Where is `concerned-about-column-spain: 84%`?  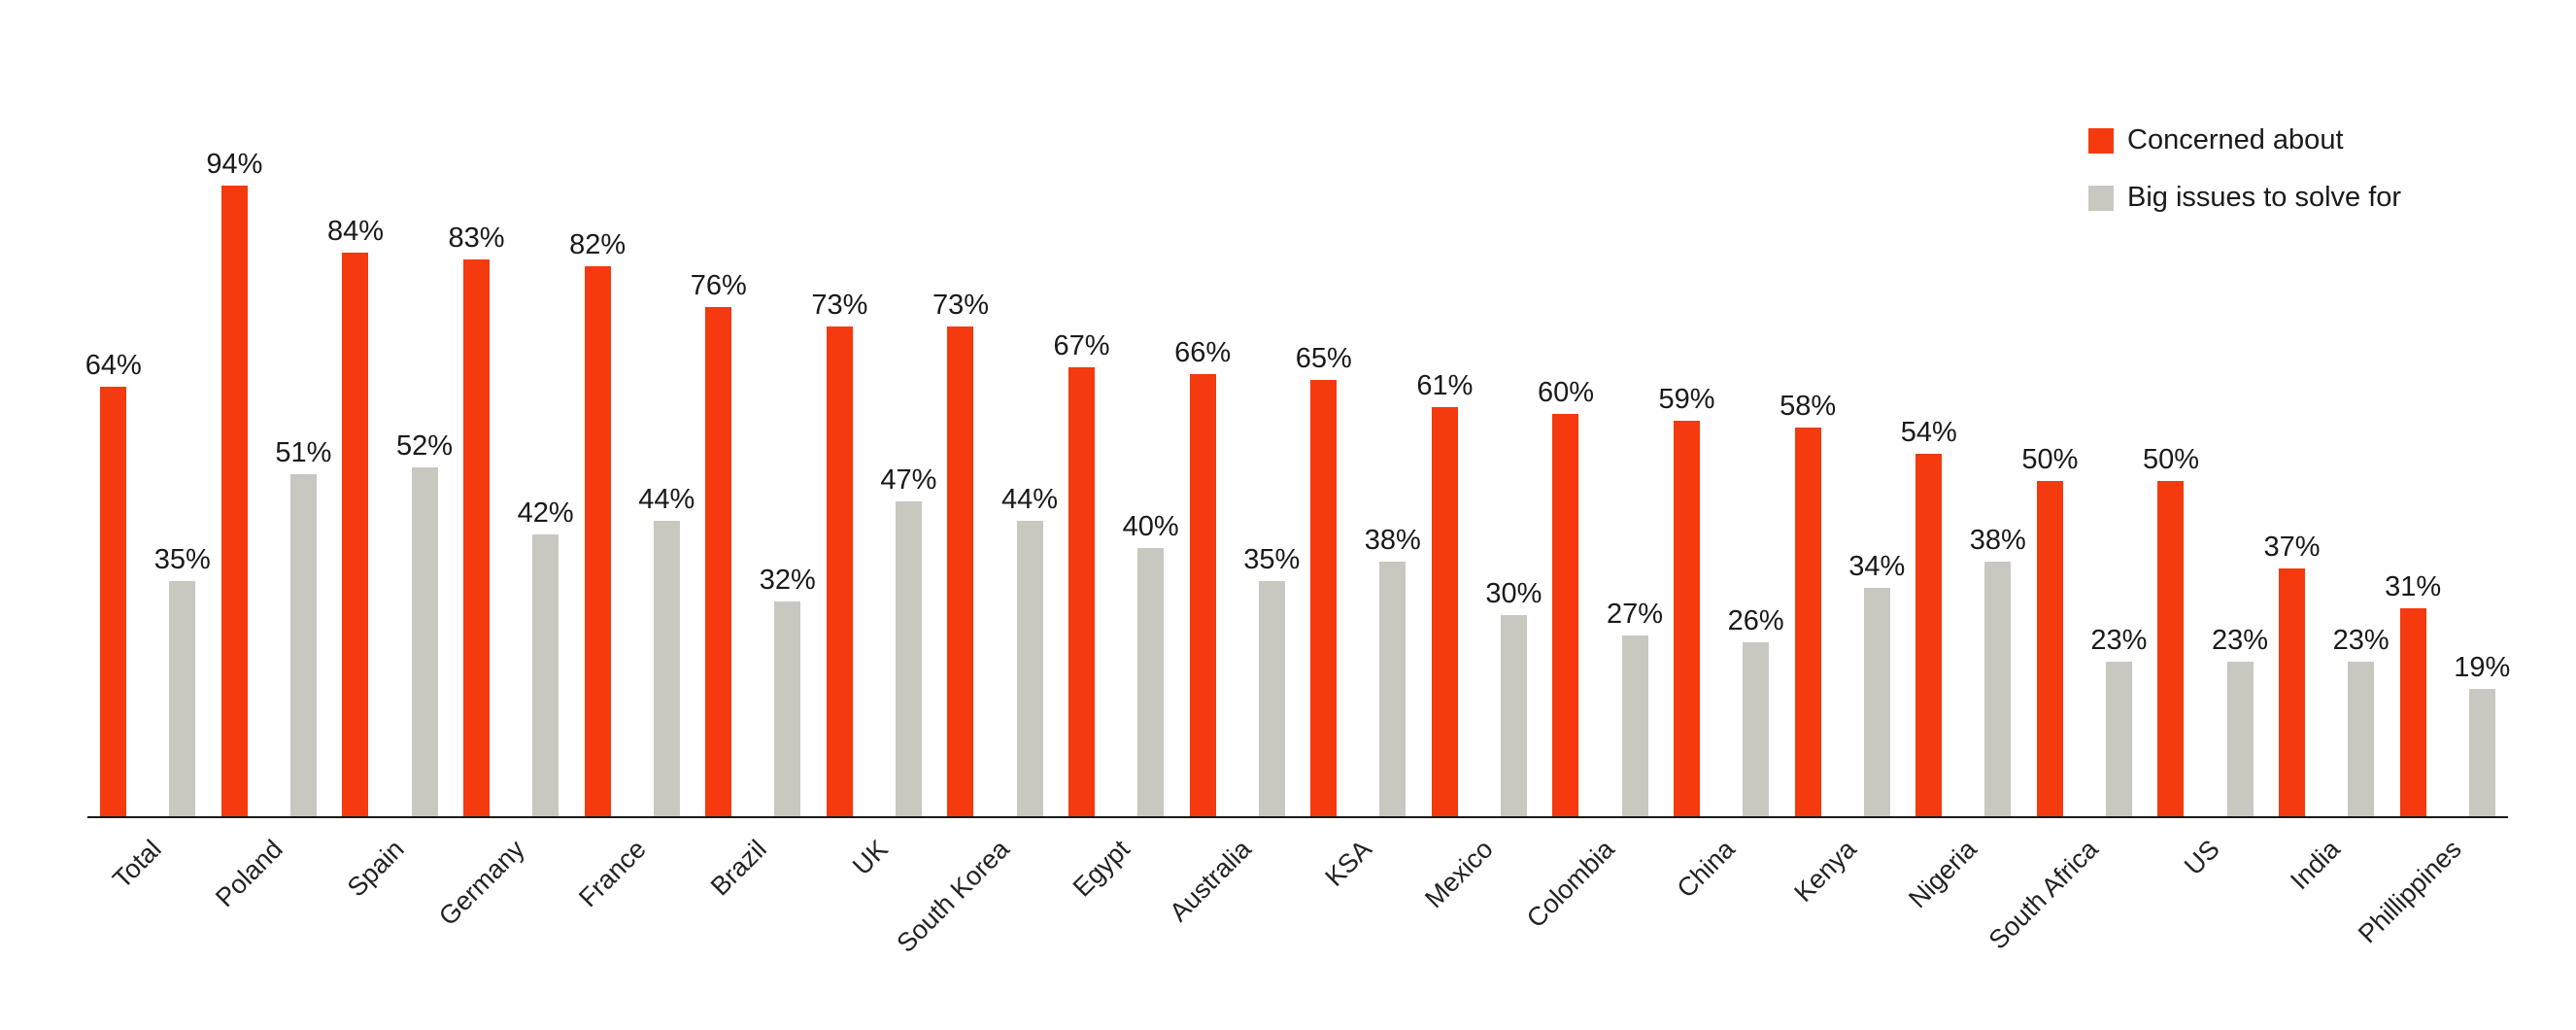
concerned-about-column-spain: 84% is located at coordinates (355, 517).